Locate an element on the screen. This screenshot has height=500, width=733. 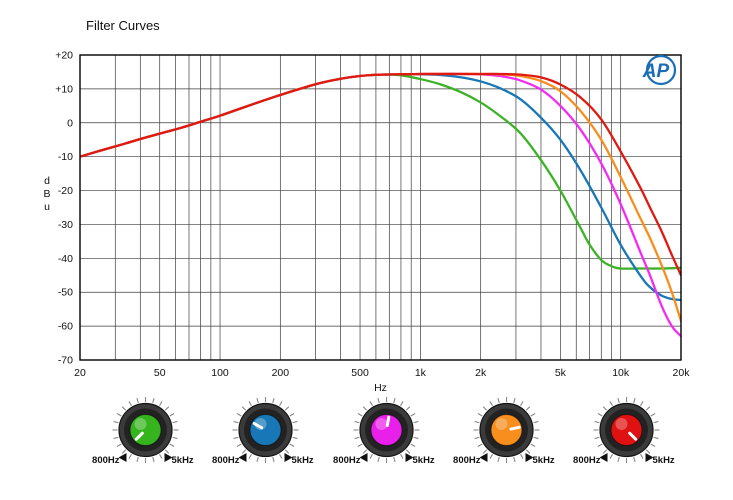
knob-orange-pointer is located at coordinates (515, 428).